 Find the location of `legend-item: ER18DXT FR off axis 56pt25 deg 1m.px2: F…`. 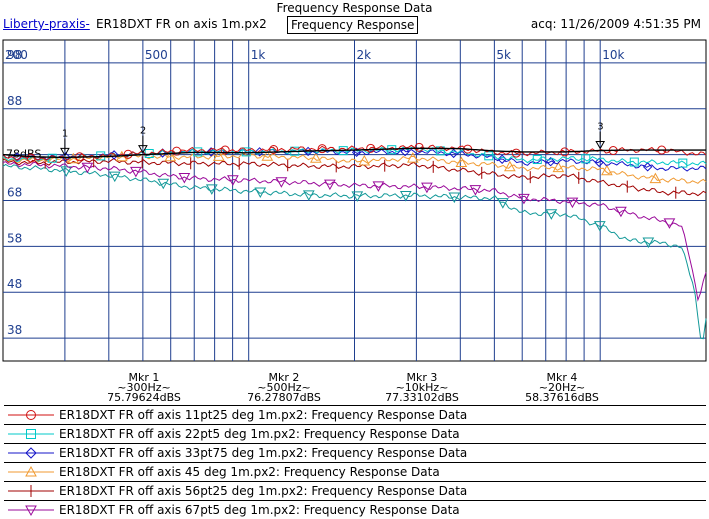

legend-item: ER18DXT FR off axis 56pt25 deg 1m.px2: F… is located at coordinates (355, 490).